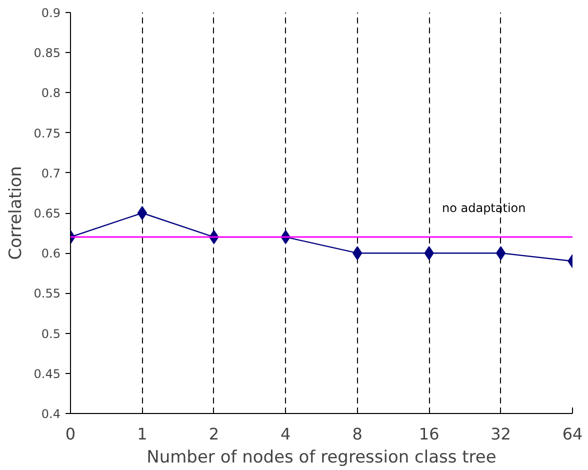 The image size is (588, 470). What do you see at coordinates (484, 208) in the screenshot?
I see `ref-line-label: no adaptation` at bounding box center [484, 208].